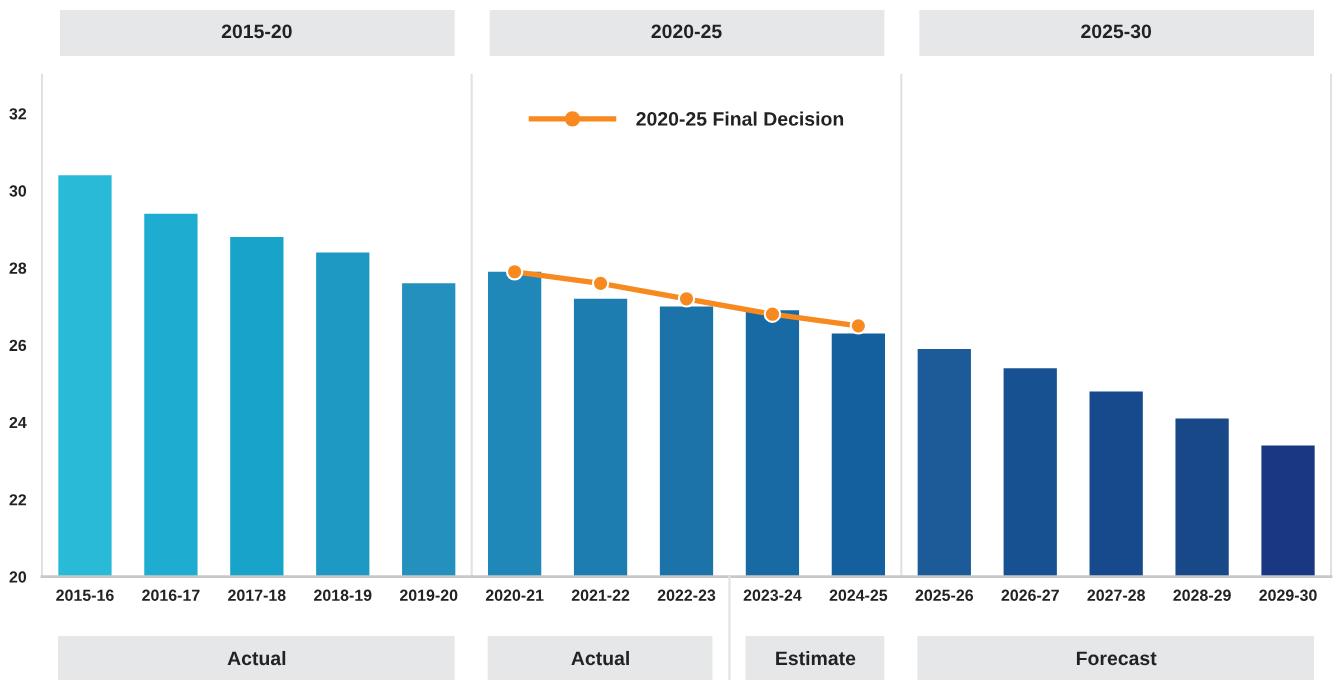  I want to click on x-tick-label: 2027-28, so click(1116, 595).